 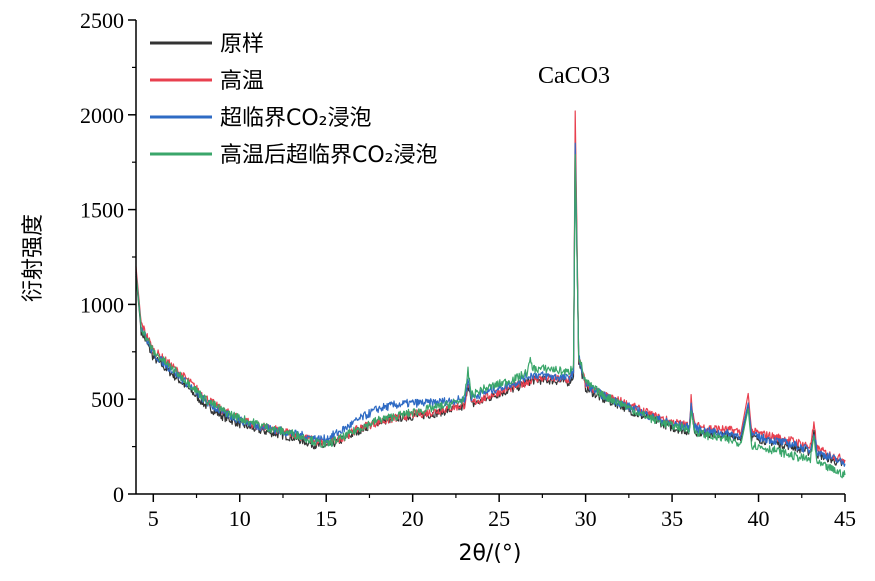 What do you see at coordinates (240, 518) in the screenshot?
I see `x-tick-label-1: 10` at bounding box center [240, 518].